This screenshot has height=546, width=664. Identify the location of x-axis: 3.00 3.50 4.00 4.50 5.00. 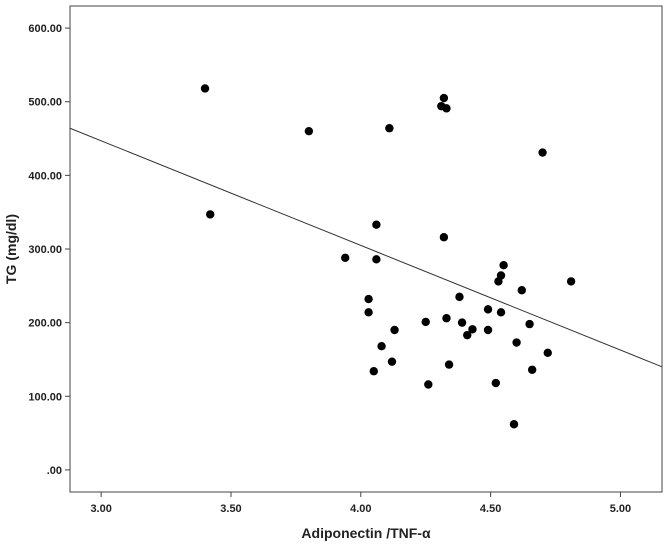
(360, 503).